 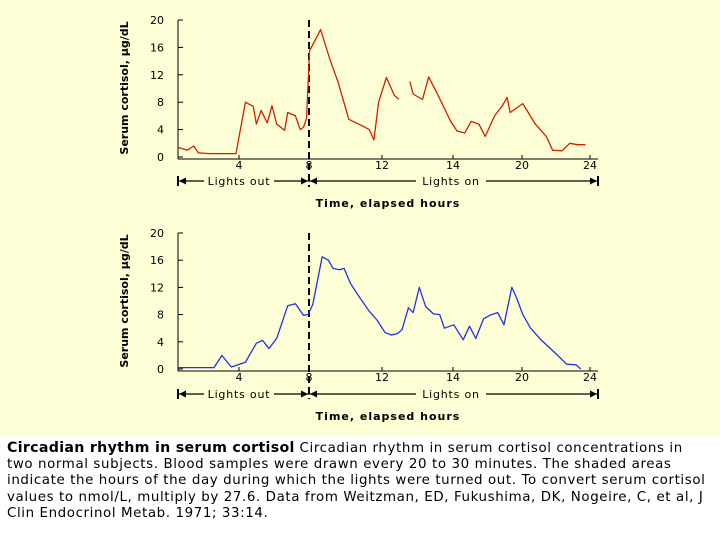 What do you see at coordinates (151, 448) in the screenshot?
I see `caption-title: Circadian rhythm in serum cortisol` at bounding box center [151, 448].